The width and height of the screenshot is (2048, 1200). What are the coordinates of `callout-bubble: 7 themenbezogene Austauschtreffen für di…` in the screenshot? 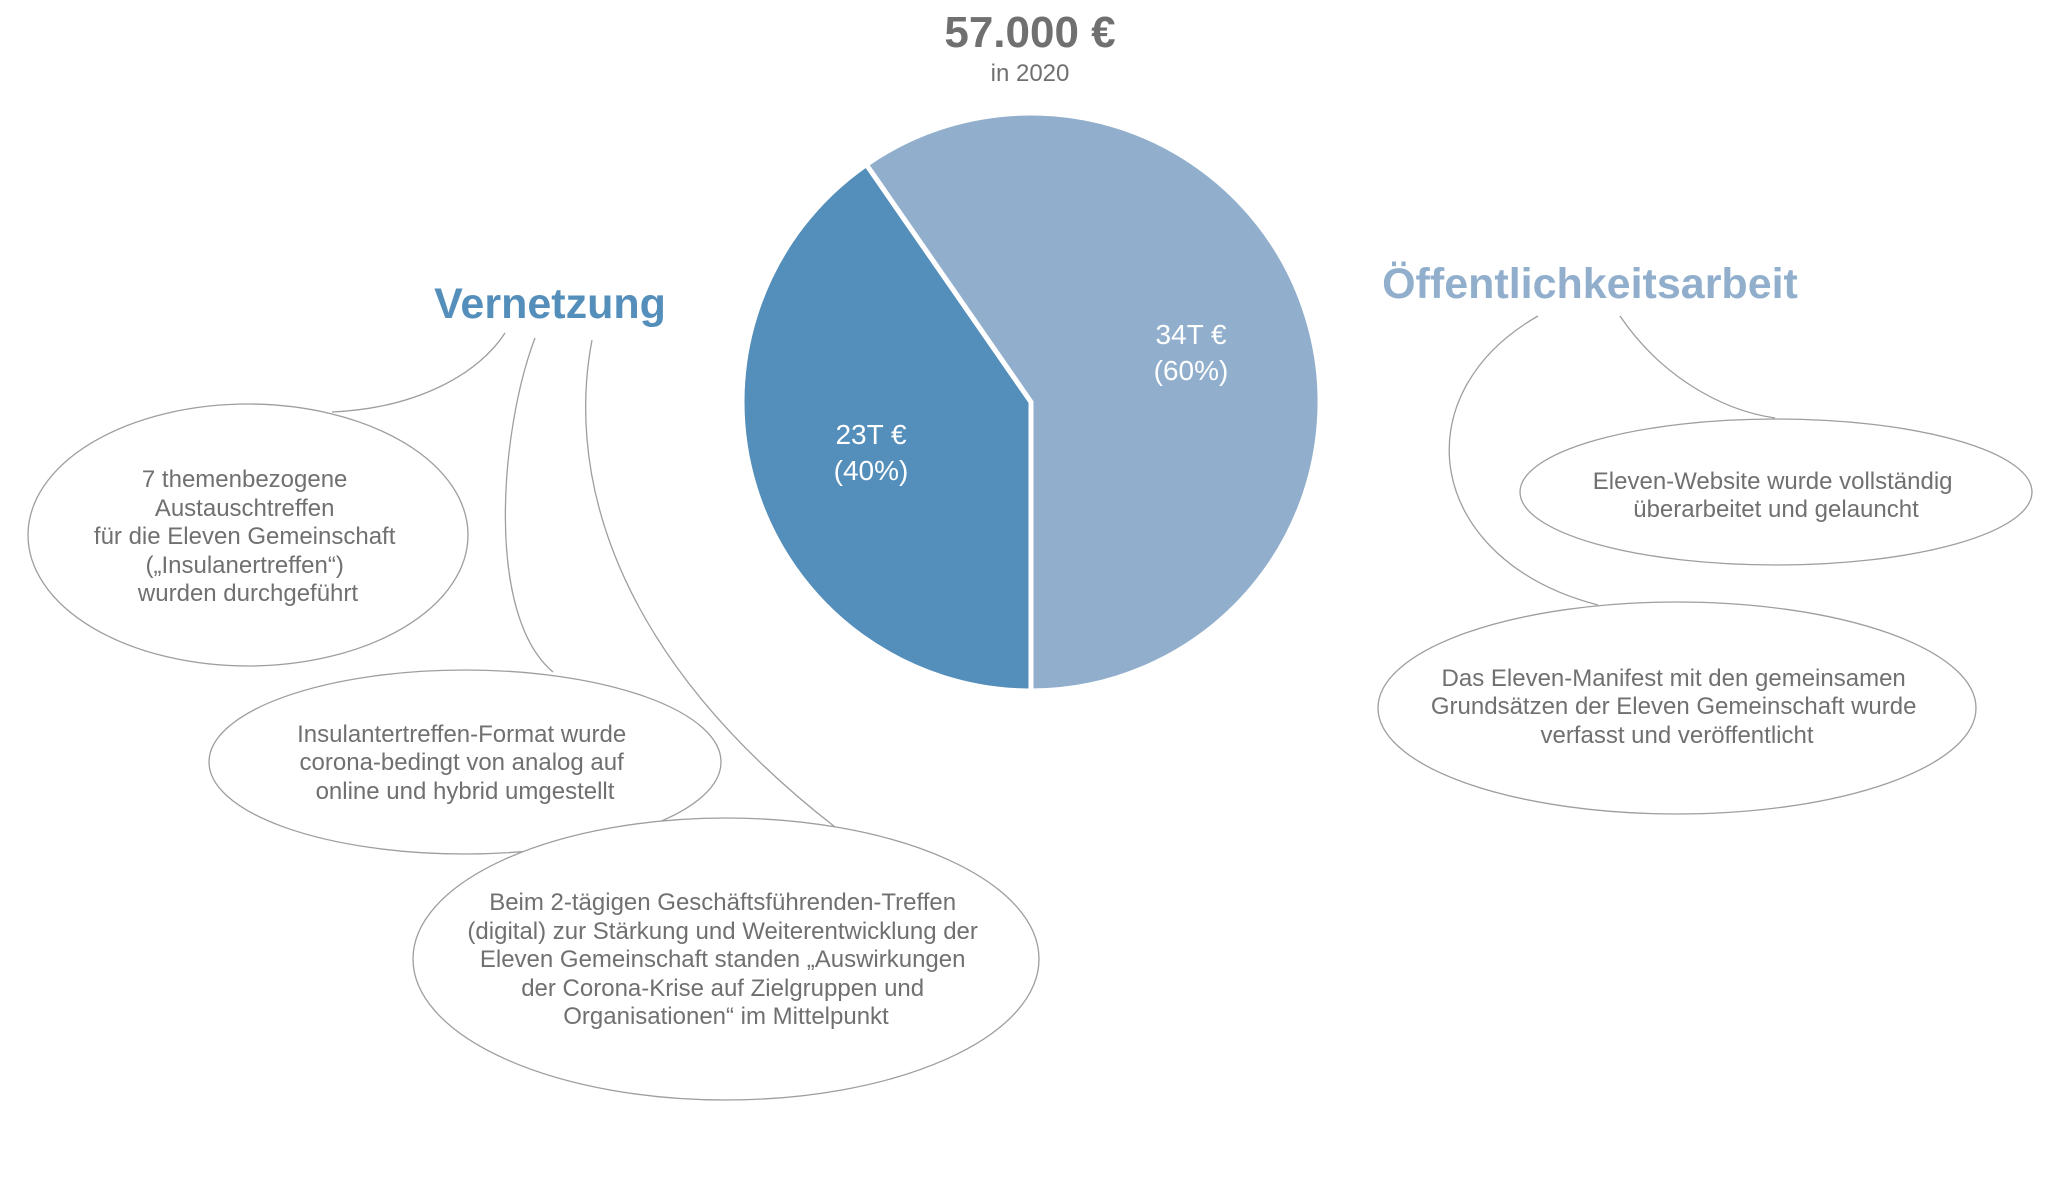 It's located at (248, 535).